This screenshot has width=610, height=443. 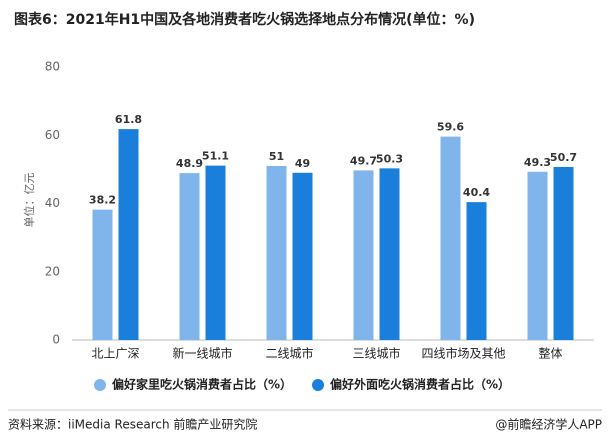 What do you see at coordinates (52, 67) in the screenshot?
I see `y-tick-label: 80` at bounding box center [52, 67].